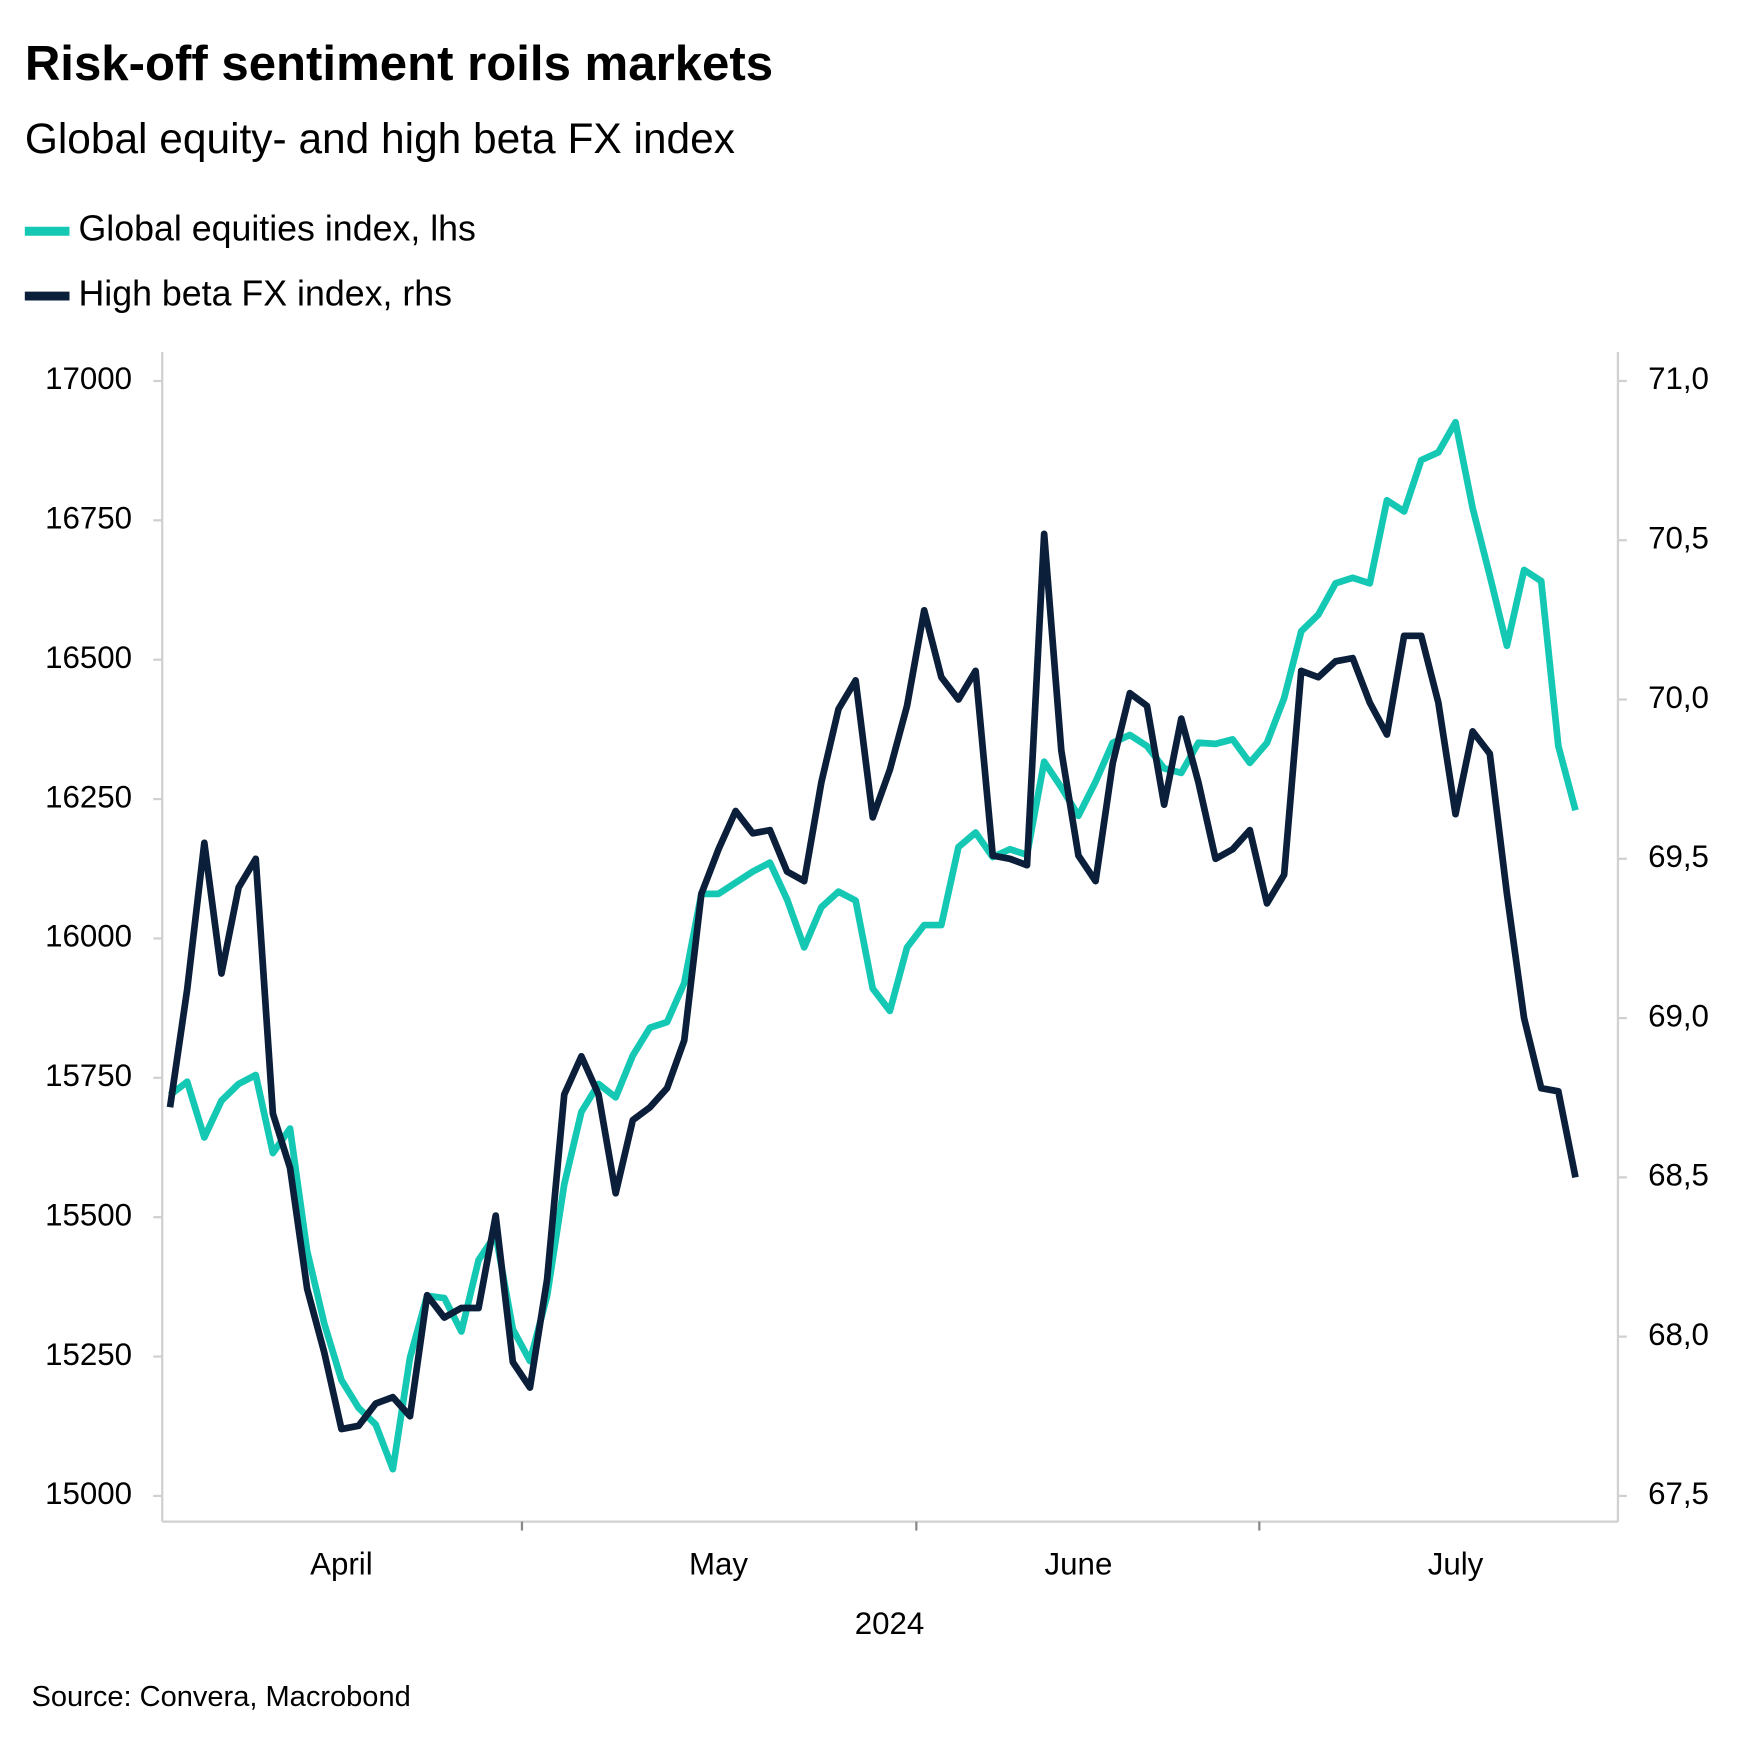 Image resolution: width=1750 pixels, height=1759 pixels. I want to click on y-tick-label: 16750, so click(88, 518).